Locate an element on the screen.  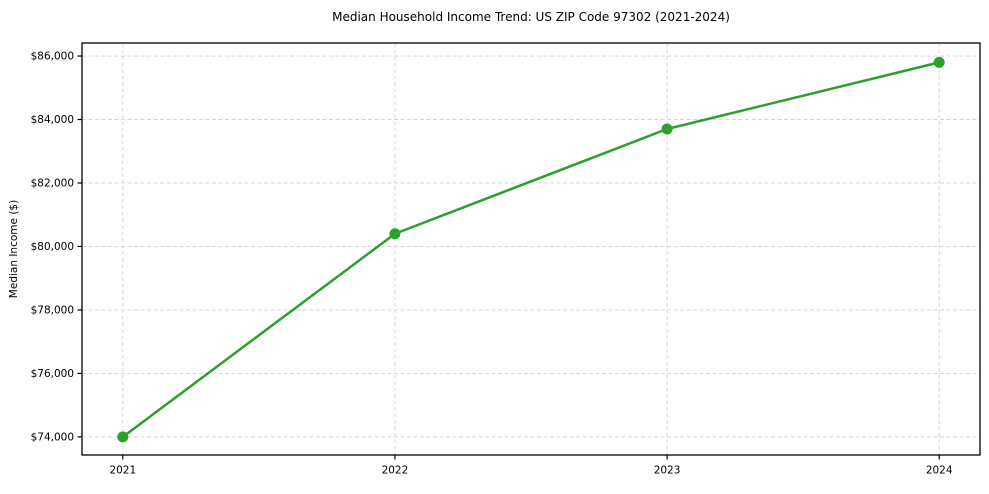
data-point-2024 is located at coordinates (939, 62).